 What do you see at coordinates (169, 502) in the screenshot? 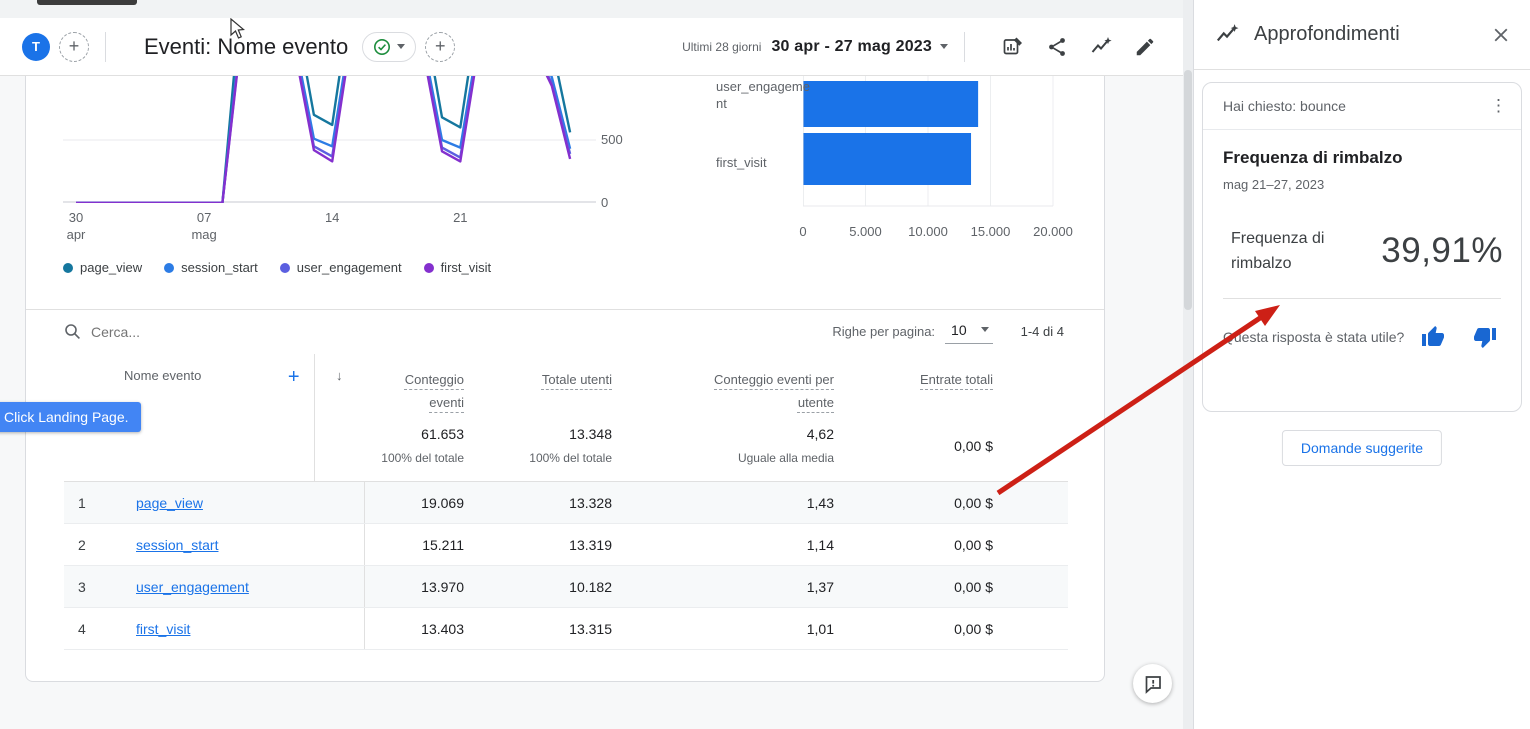
I see `event-link: page_view` at bounding box center [169, 502].